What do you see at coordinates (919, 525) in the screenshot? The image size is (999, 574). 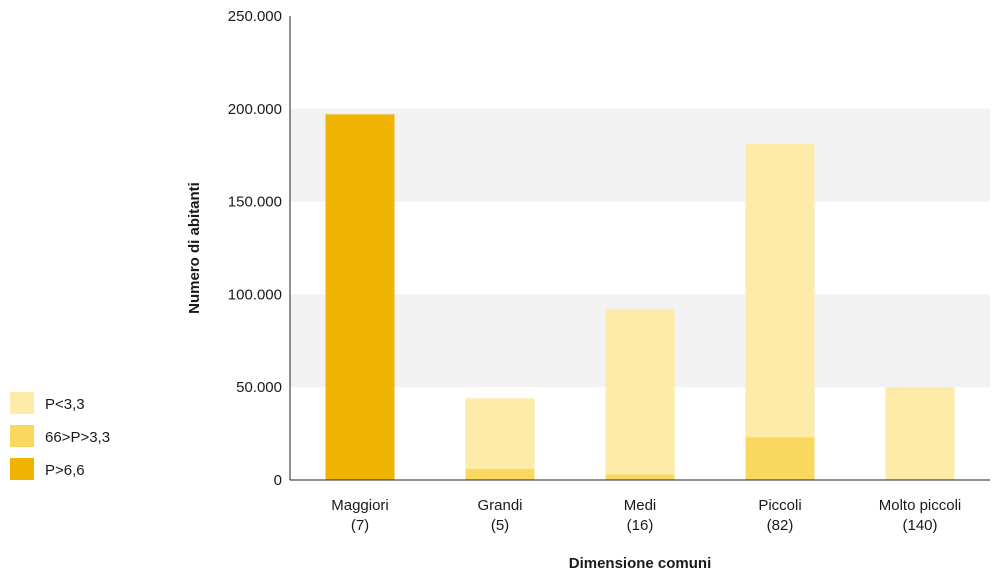 I see `x-tick-label: (140)` at bounding box center [919, 525].